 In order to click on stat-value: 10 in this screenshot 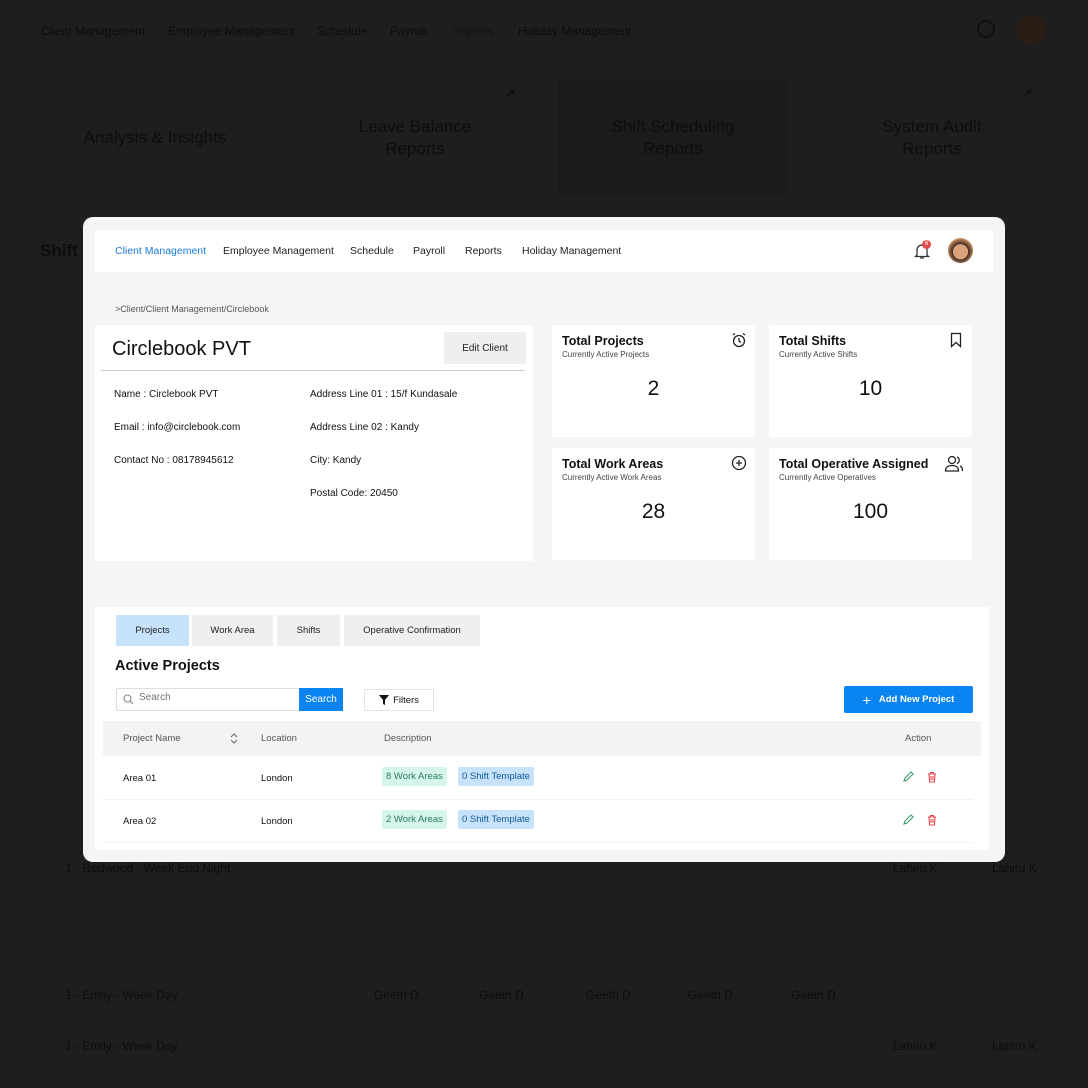, I will do `click(870, 388)`.